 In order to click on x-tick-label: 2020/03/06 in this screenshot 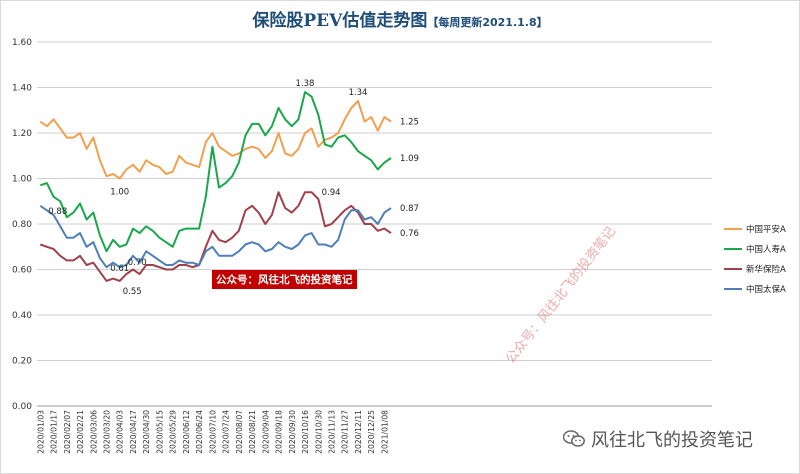, I will do `click(93, 432)`.